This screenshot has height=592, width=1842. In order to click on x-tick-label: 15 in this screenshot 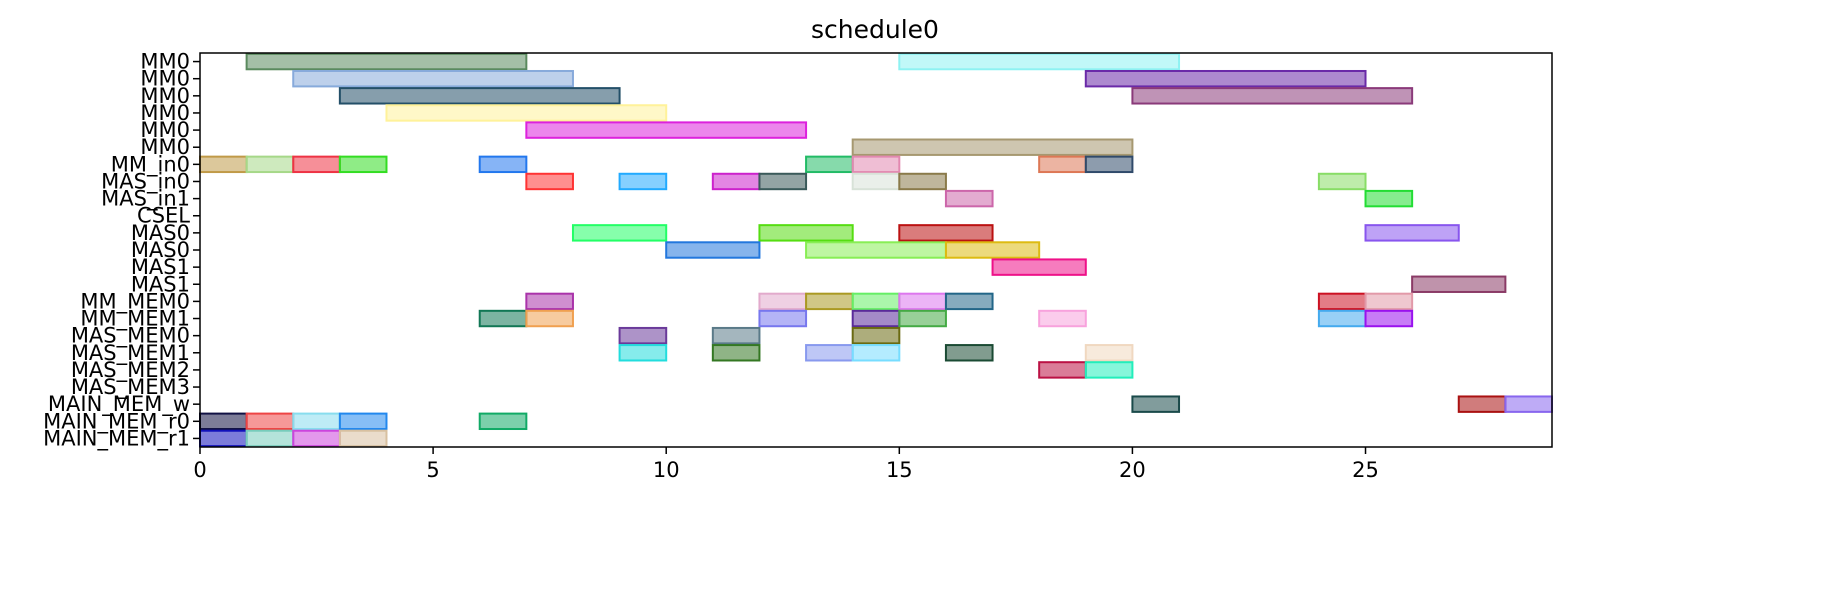, I will do `click(899, 470)`.